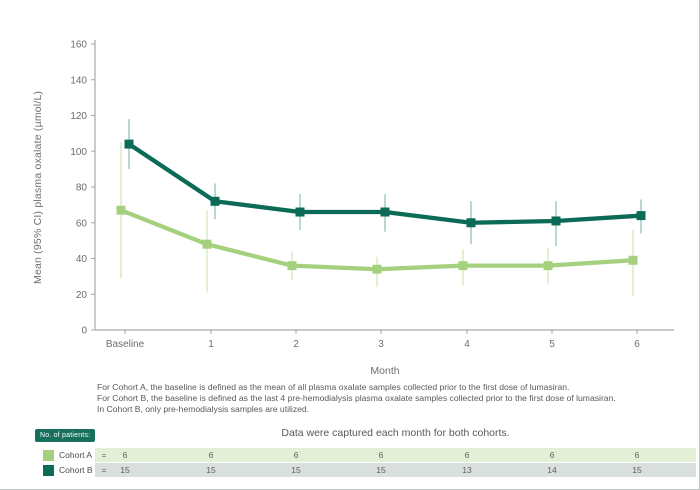 This screenshot has height=490, width=700. Describe the element at coordinates (78, 116) in the screenshot. I see `y-tick-label: 120` at that location.